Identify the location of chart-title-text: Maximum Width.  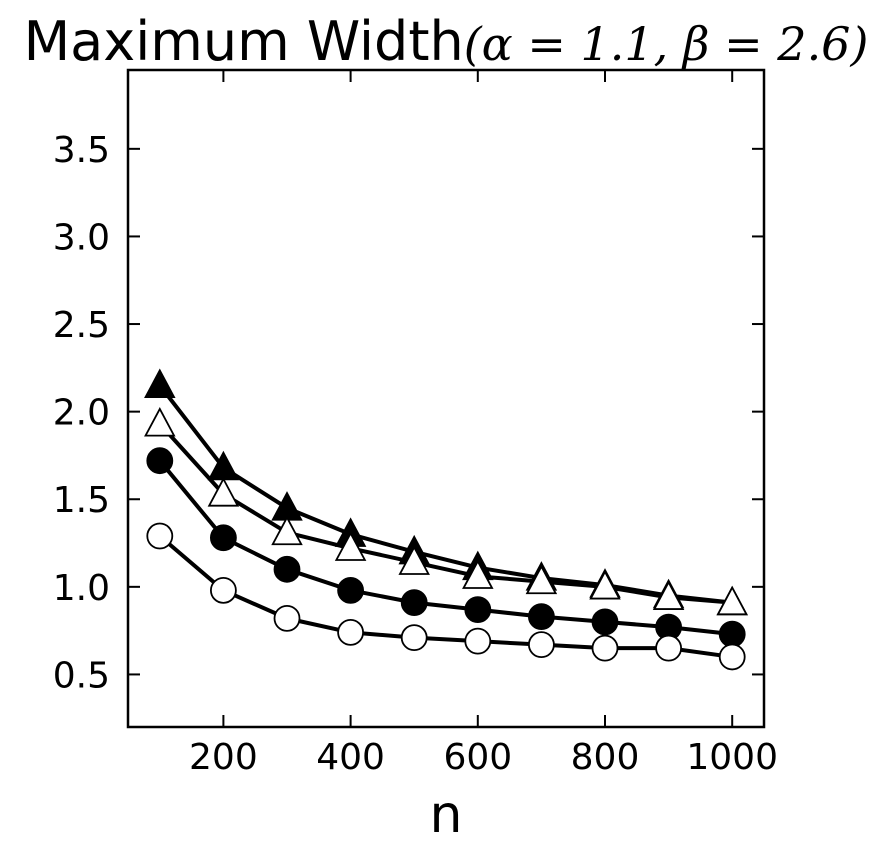
(244, 41).